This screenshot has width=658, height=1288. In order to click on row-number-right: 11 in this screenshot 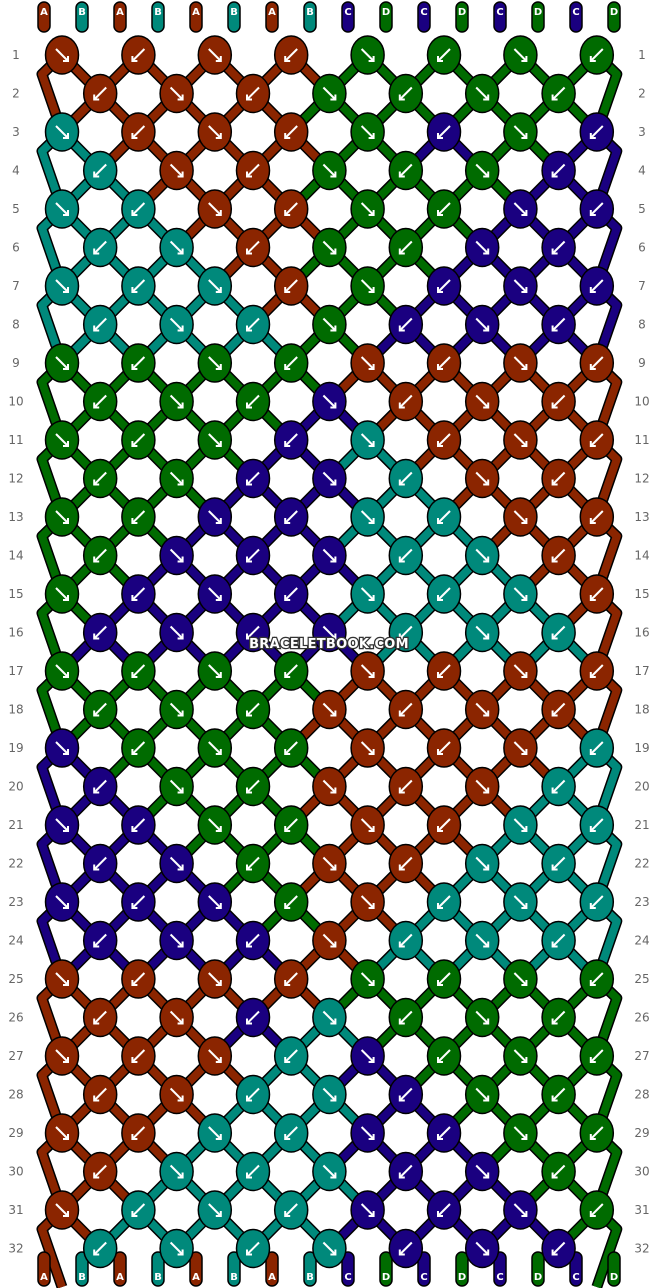, I will do `click(641, 440)`.